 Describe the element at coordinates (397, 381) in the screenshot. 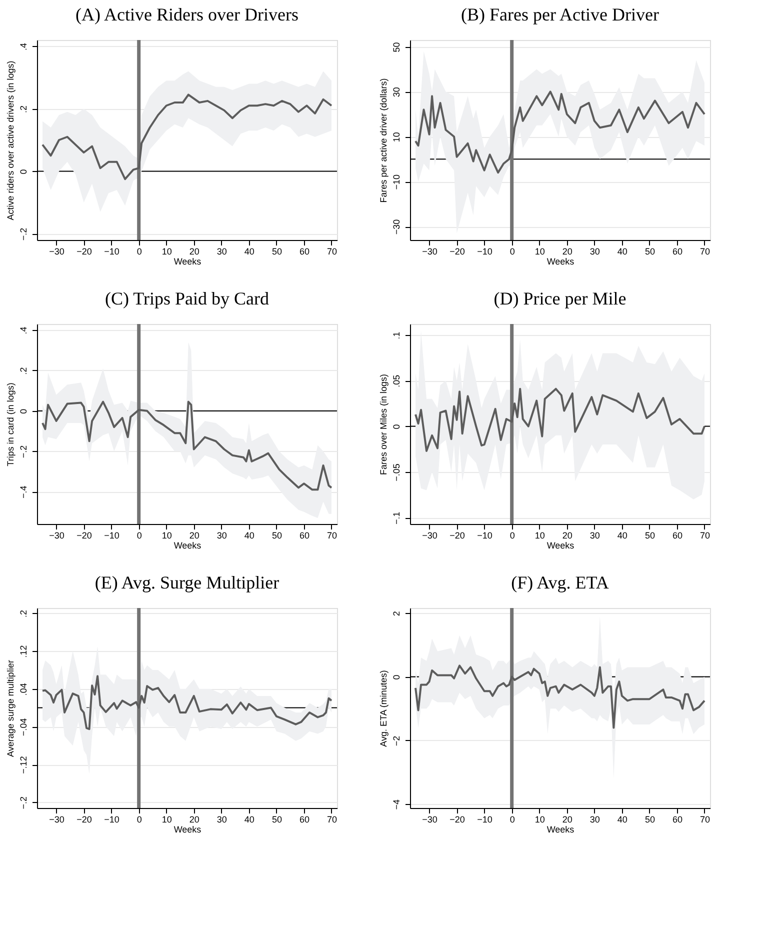

I see `y-tick-label: .05` at that location.